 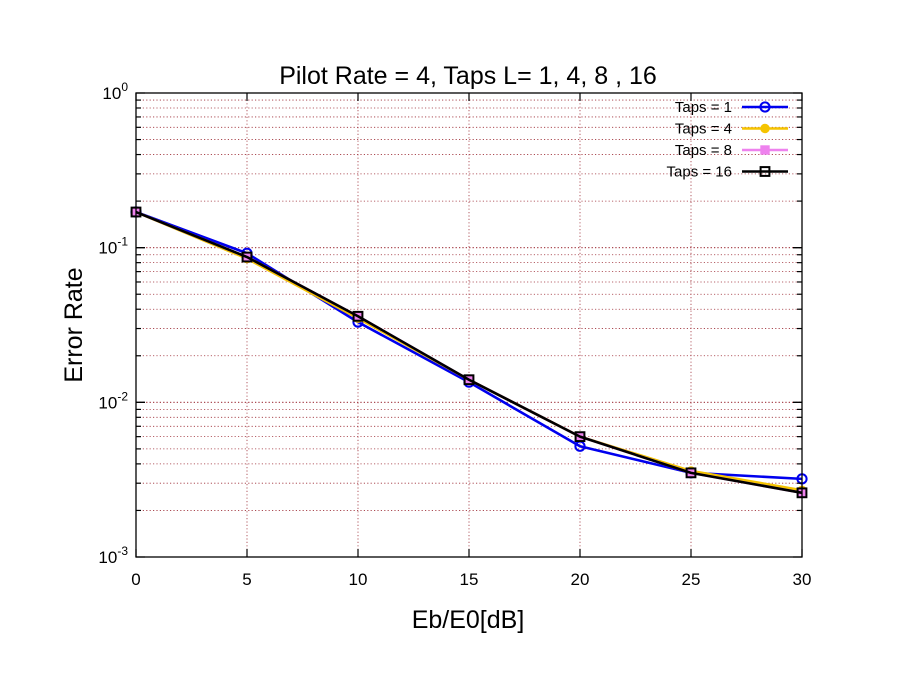 I want to click on y-tick-label: 10⁰, so click(x=115, y=91).